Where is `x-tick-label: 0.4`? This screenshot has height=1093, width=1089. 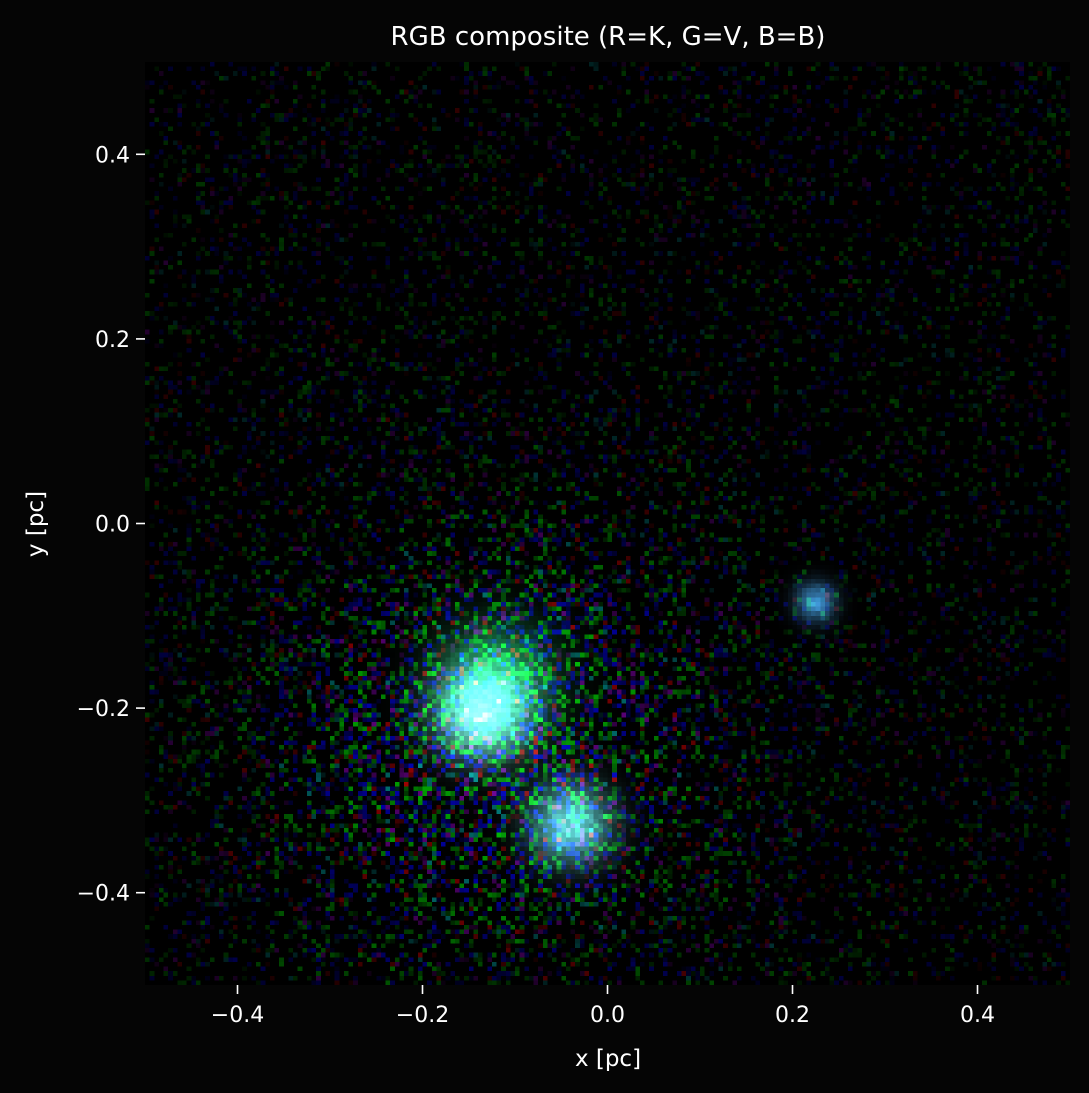 x-tick-label: 0.4 is located at coordinates (977, 1015).